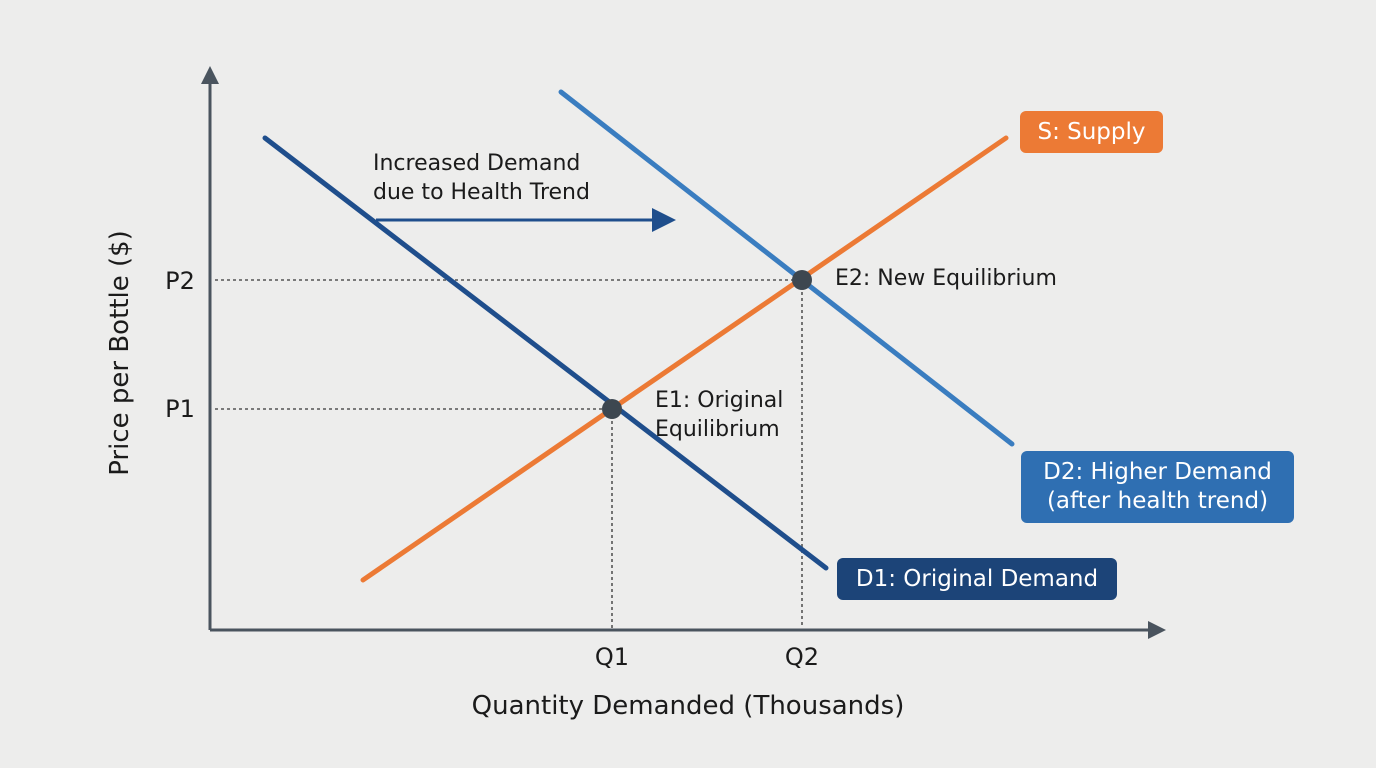 The image size is (1376, 768). What do you see at coordinates (1157, 472) in the screenshot?
I see `d2-label-line1: D2: Higher Demand` at bounding box center [1157, 472].